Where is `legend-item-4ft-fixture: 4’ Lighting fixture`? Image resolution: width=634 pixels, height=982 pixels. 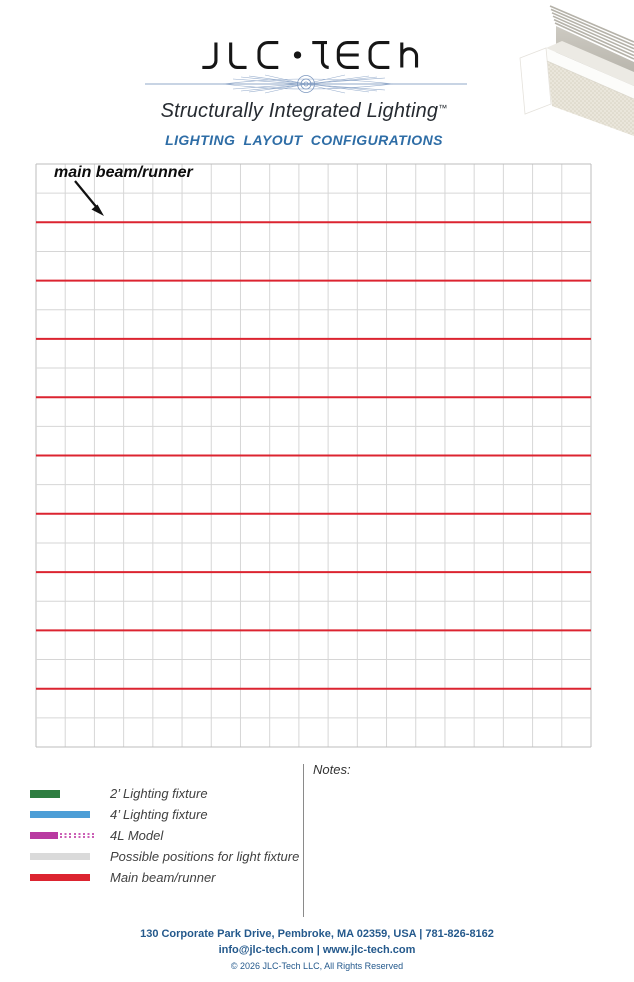 legend-item-4ft-fixture: 4’ Lighting fixture is located at coordinates (165, 814).